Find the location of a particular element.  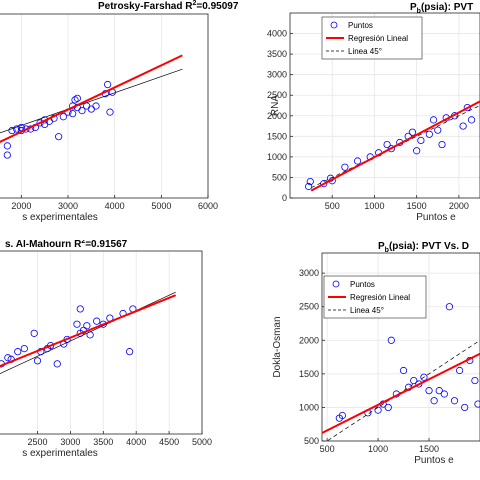

y-axis-label: RNA is located at coordinates (275, 105).